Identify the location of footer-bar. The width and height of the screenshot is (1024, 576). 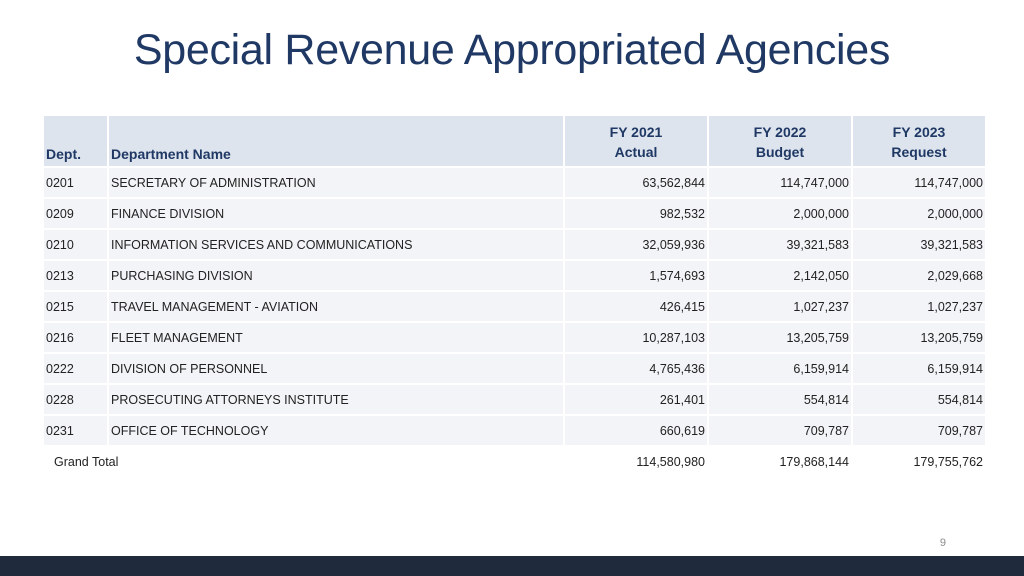
(512, 566).